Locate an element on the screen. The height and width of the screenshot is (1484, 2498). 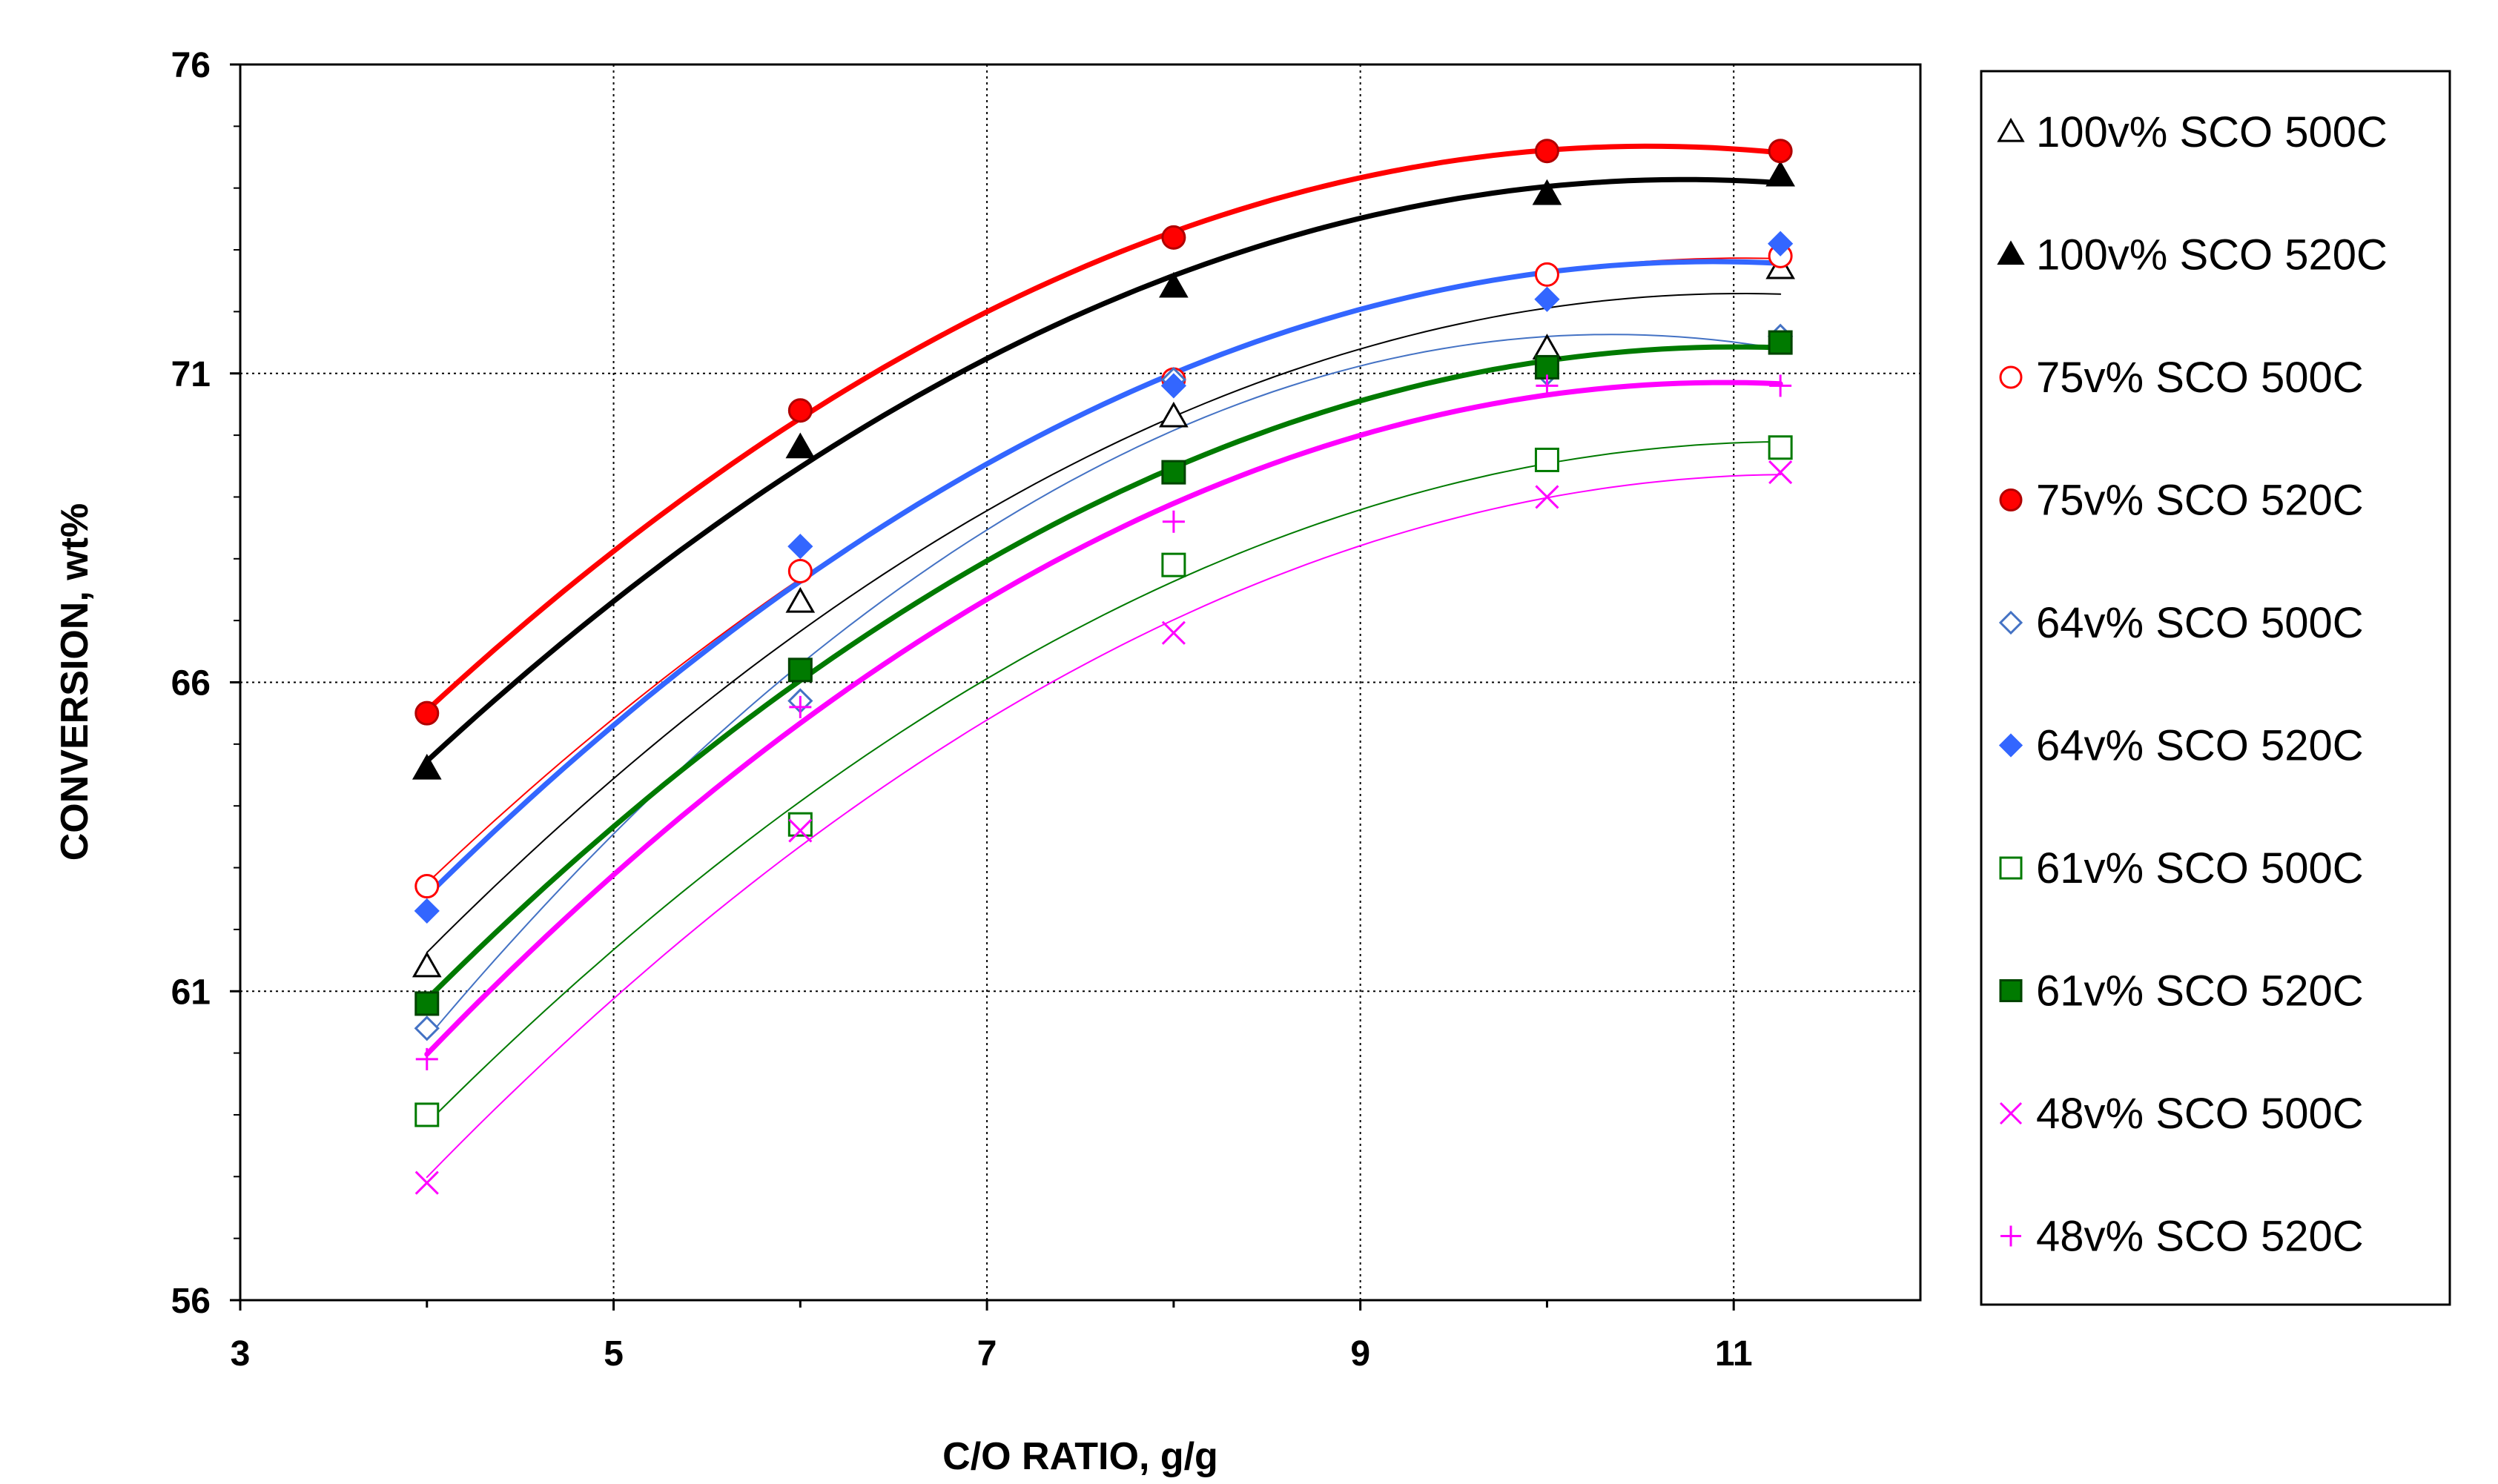
legend-label: 100v% SCO 500C is located at coordinates (2212, 132).